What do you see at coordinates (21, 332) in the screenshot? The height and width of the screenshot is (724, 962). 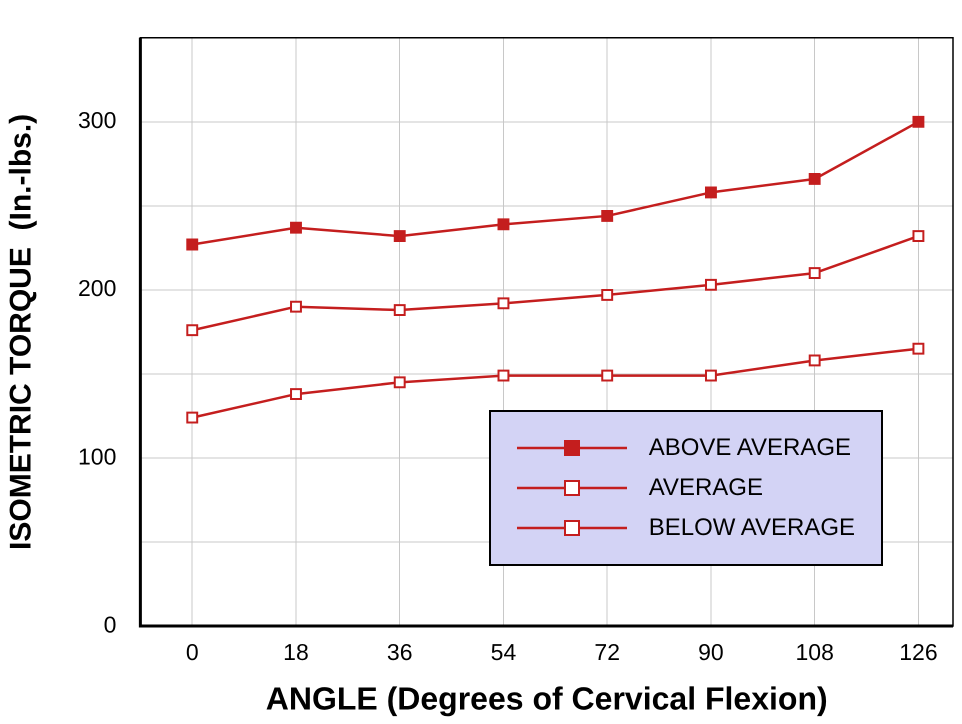 I see `y-axis-title: ISOMETRIC TORQUE (In.-lbs.)` at bounding box center [21, 332].